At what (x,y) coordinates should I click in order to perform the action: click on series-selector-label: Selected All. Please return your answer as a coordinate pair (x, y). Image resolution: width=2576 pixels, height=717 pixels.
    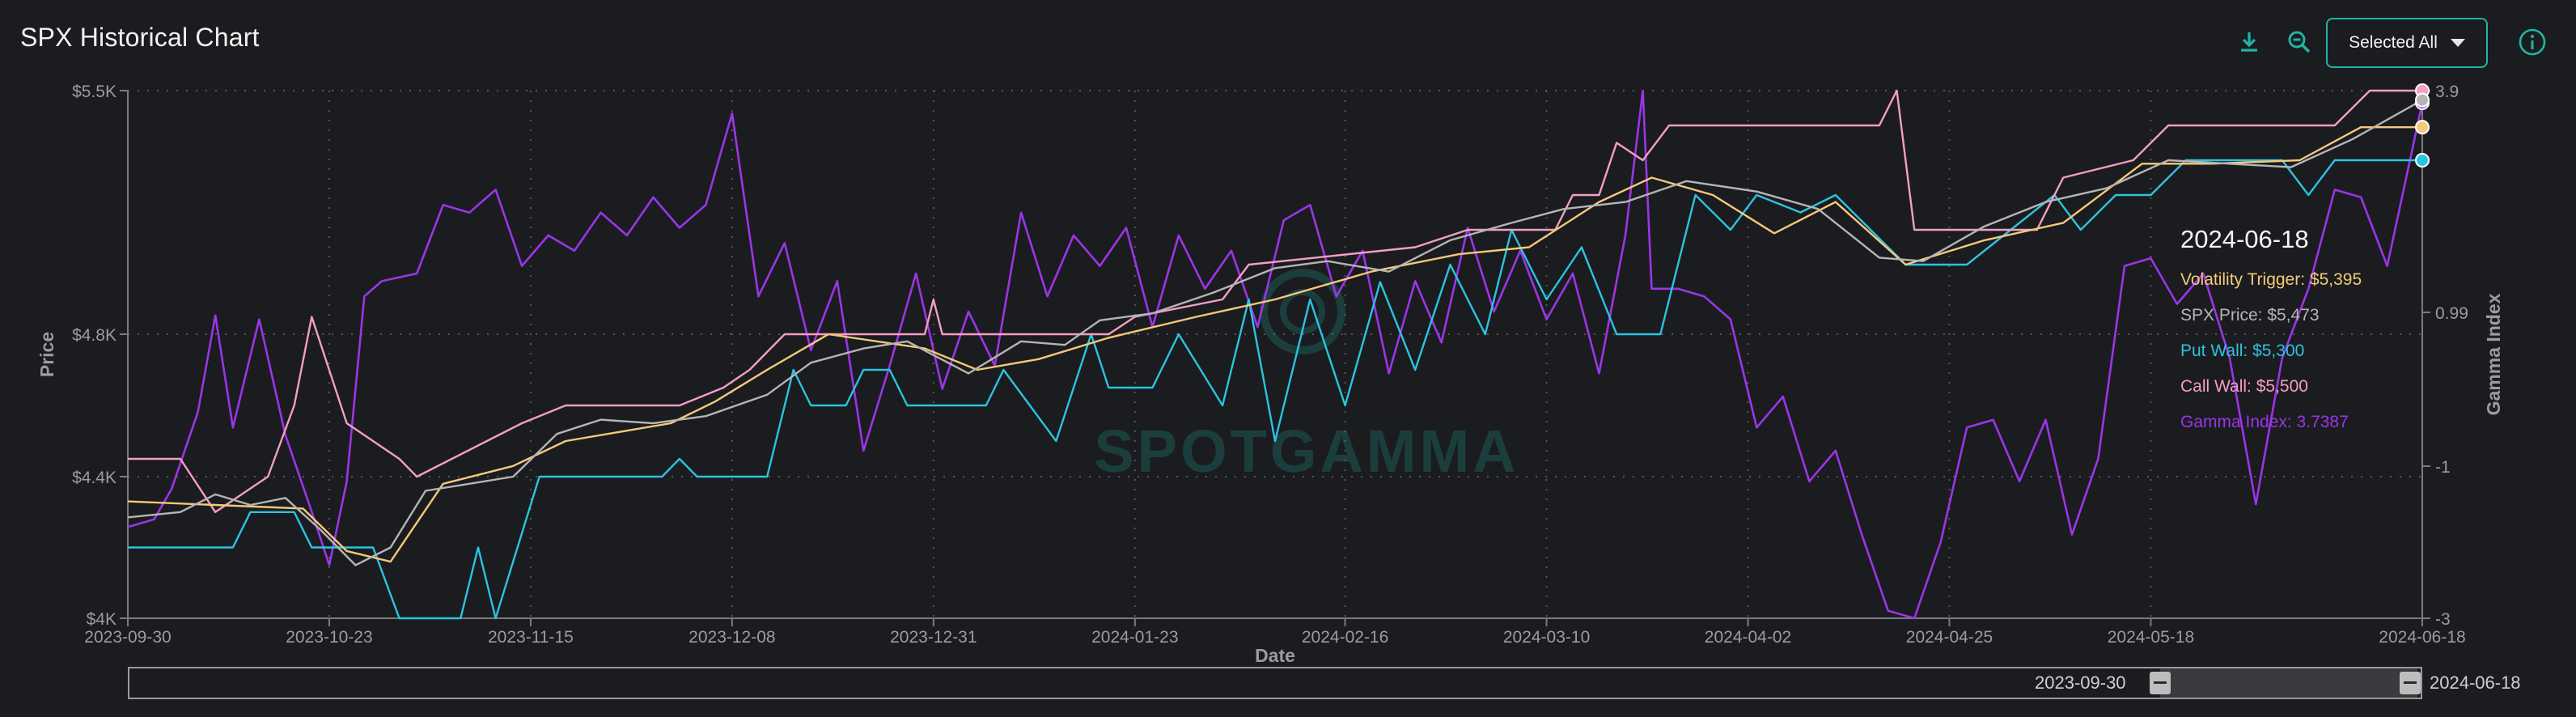
    Looking at the image, I should click on (2393, 42).